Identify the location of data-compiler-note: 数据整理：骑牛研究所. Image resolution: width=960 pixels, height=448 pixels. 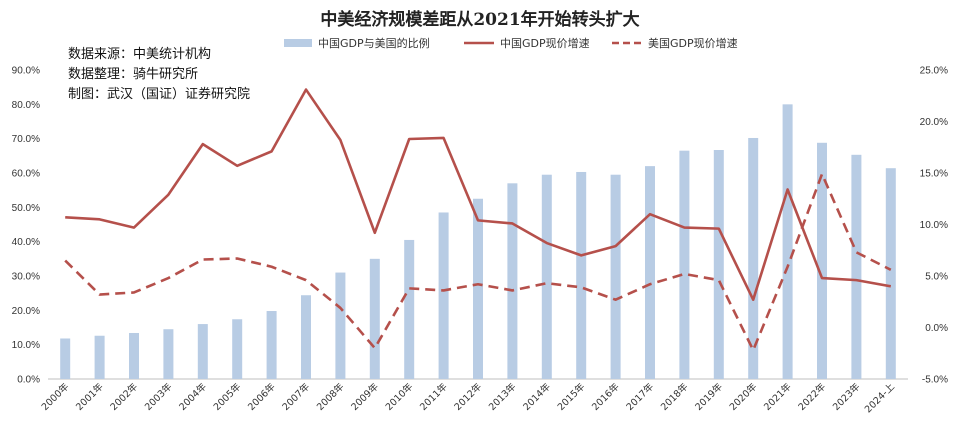
(133, 74).